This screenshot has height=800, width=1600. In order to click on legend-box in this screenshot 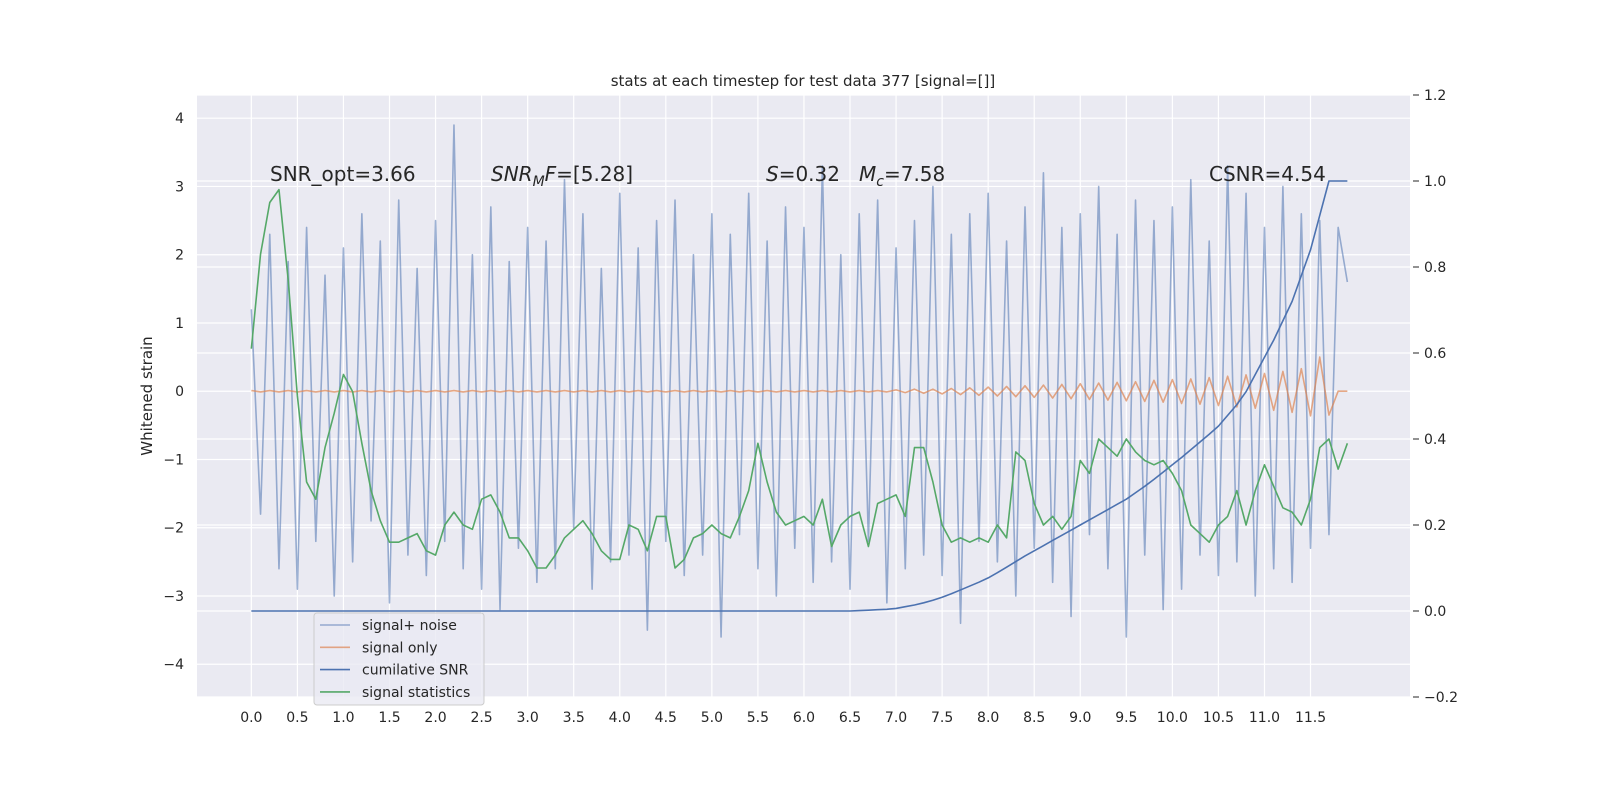, I will do `click(399, 659)`.